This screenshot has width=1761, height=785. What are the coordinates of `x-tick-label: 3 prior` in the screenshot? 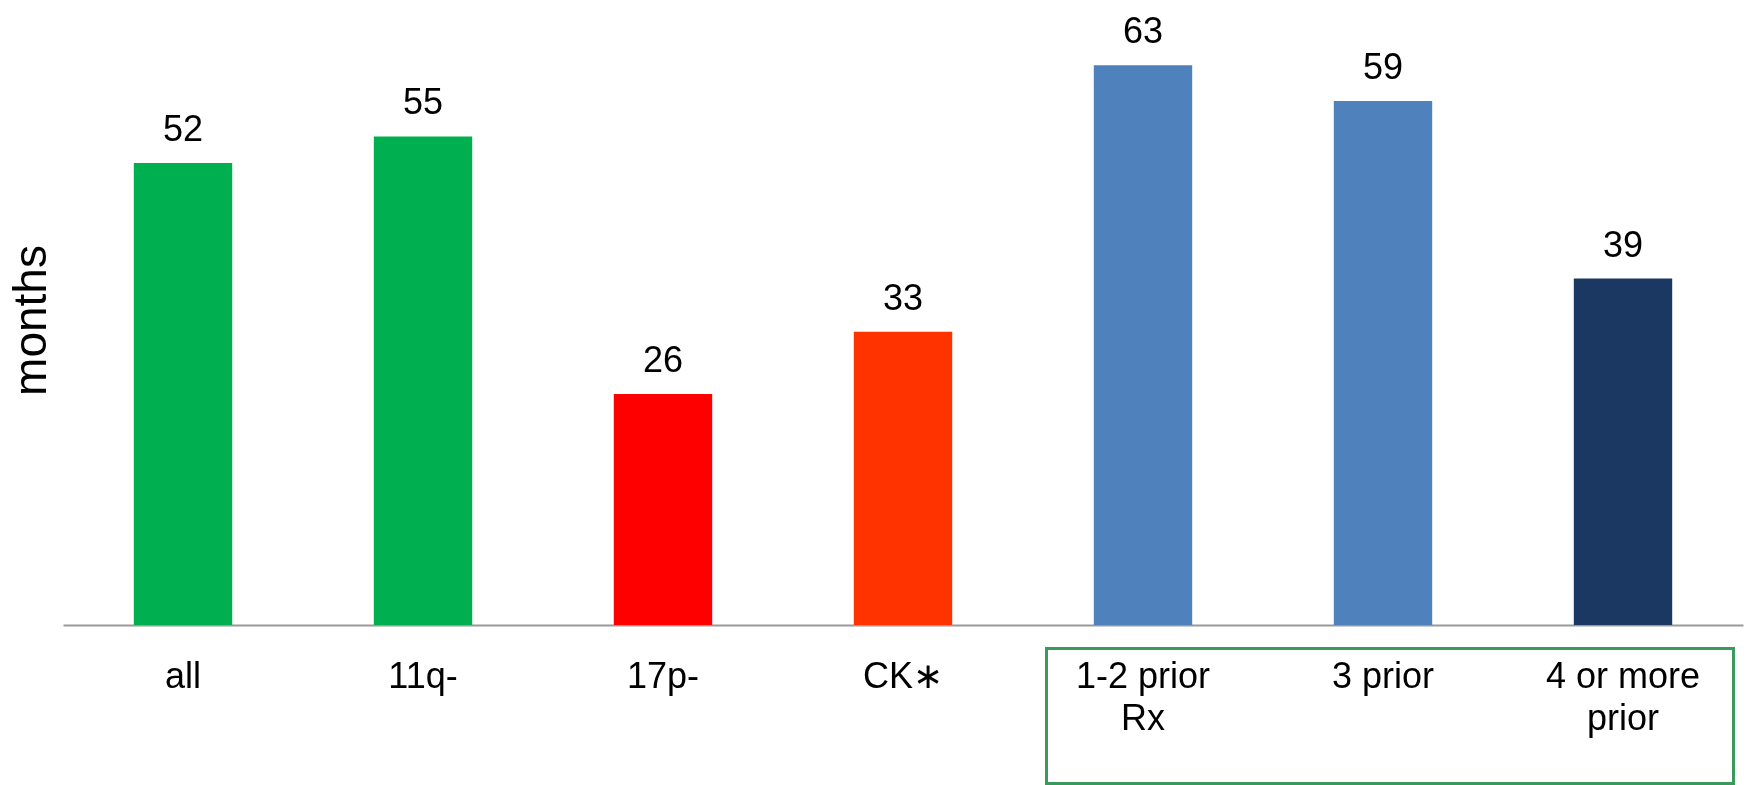 It's located at (1383, 675).